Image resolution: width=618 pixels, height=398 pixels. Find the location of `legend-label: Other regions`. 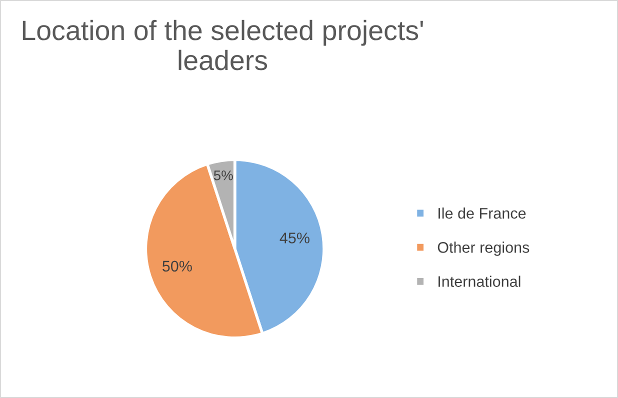

legend-label: Other regions is located at coordinates (484, 249).